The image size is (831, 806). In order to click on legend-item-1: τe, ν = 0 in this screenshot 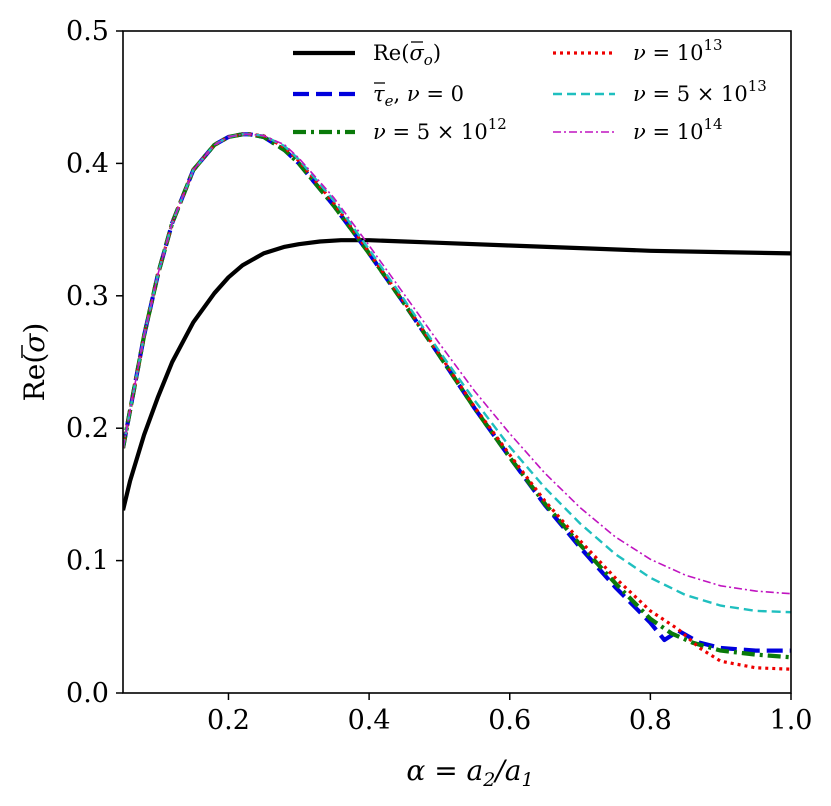, I will do `click(378, 96)`.